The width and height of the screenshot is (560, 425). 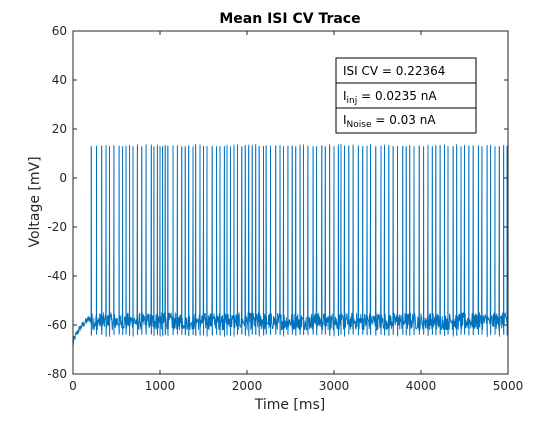 I want to click on x-tick-label: 5000, so click(x=508, y=386).